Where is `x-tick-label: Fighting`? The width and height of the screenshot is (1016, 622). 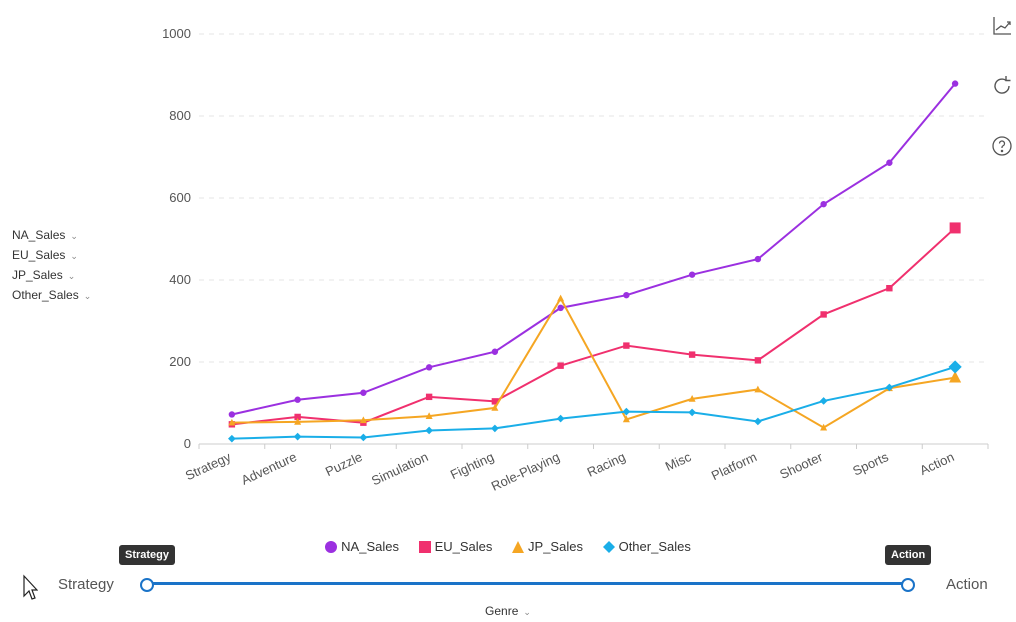 x-tick-label: Fighting is located at coordinates (472, 465).